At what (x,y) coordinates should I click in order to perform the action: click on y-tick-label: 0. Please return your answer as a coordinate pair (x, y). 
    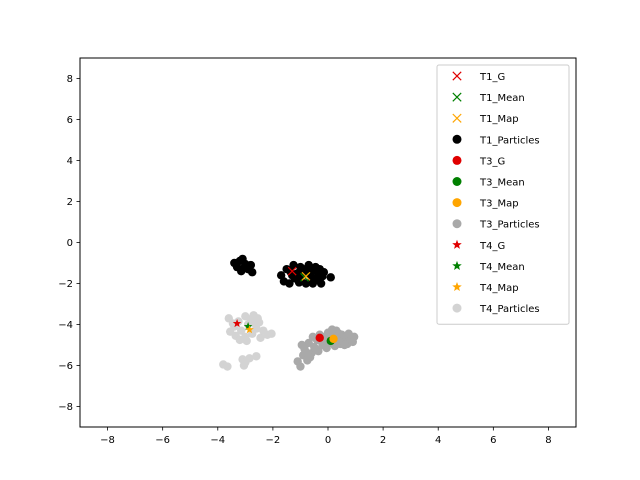
    Looking at the image, I should click on (70, 243).